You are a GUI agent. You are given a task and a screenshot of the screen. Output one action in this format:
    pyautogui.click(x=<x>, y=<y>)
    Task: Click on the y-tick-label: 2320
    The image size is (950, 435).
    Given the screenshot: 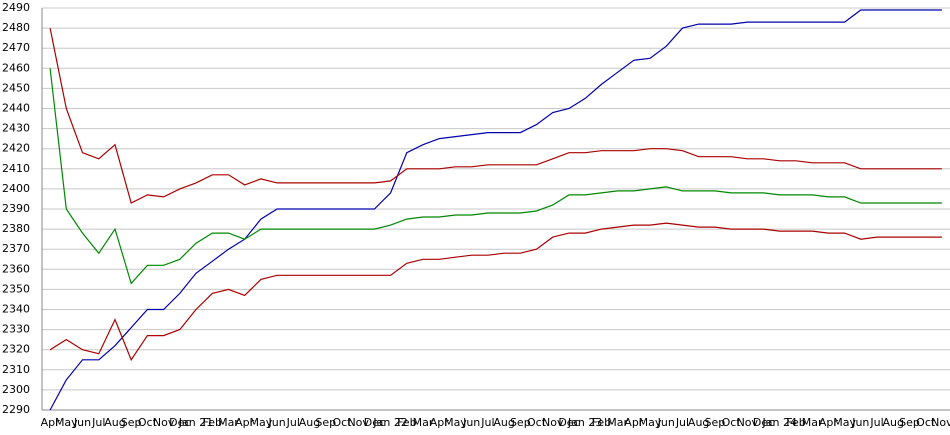 What is the action you would take?
    pyautogui.click(x=16, y=349)
    